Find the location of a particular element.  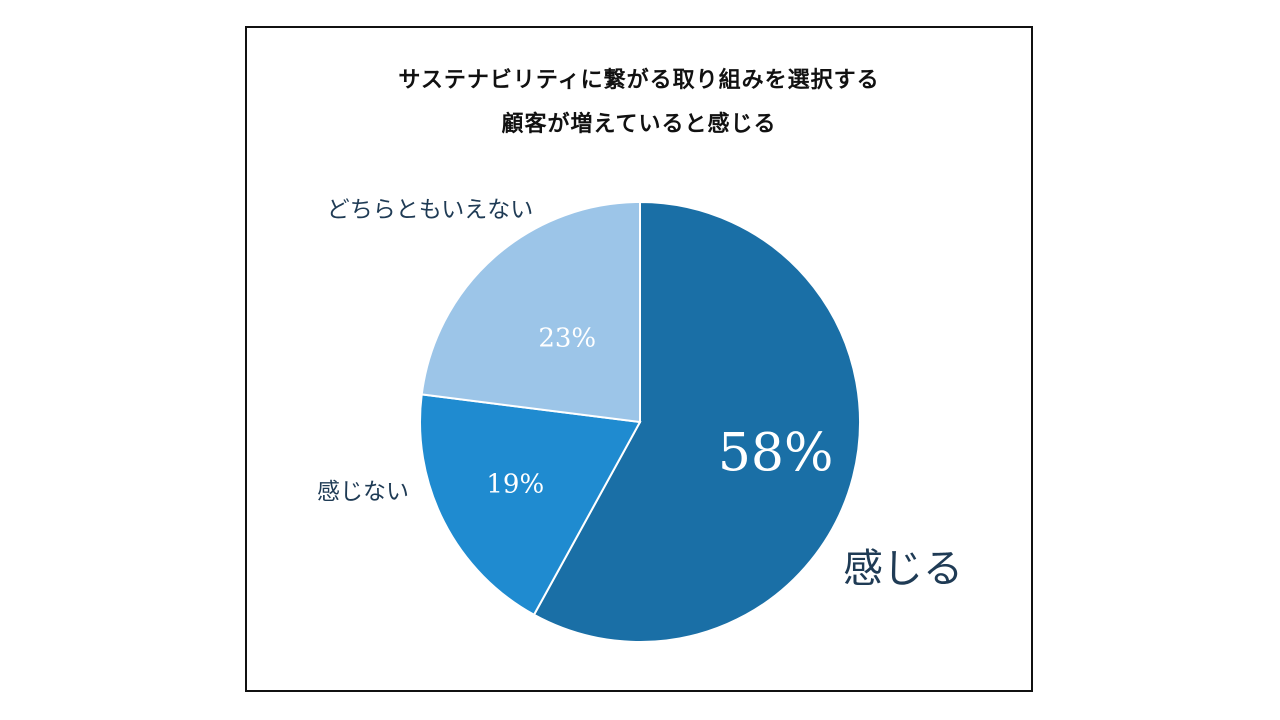

pie-slice-kanjinai is located at coordinates (530, 505).